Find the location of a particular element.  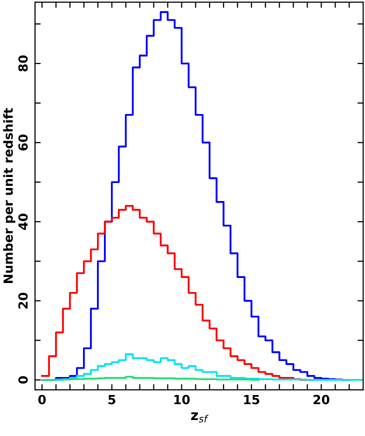

x-tick-label: 20 is located at coordinates (322, 399).